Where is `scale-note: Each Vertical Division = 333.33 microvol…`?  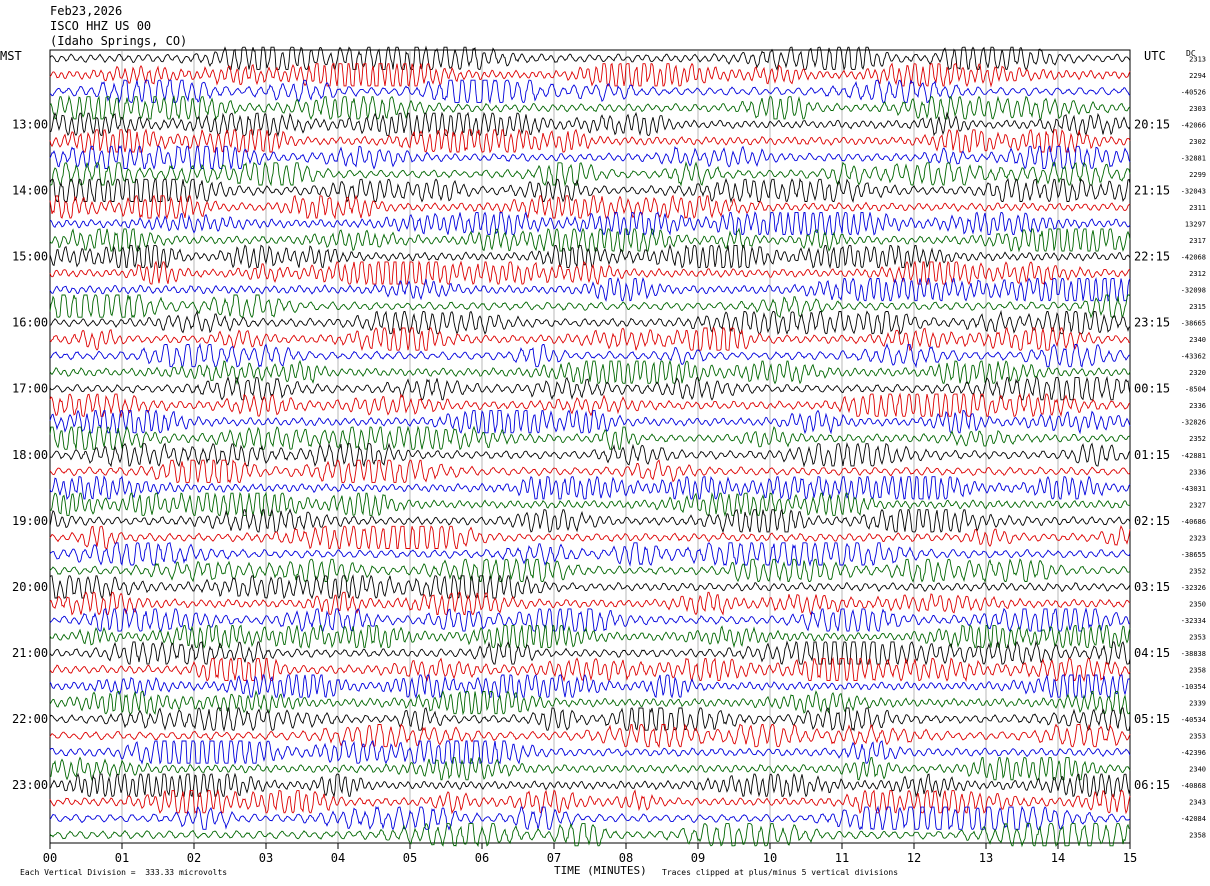 scale-note: Each Vertical Division = 333.33 microvol… is located at coordinates (124, 872).